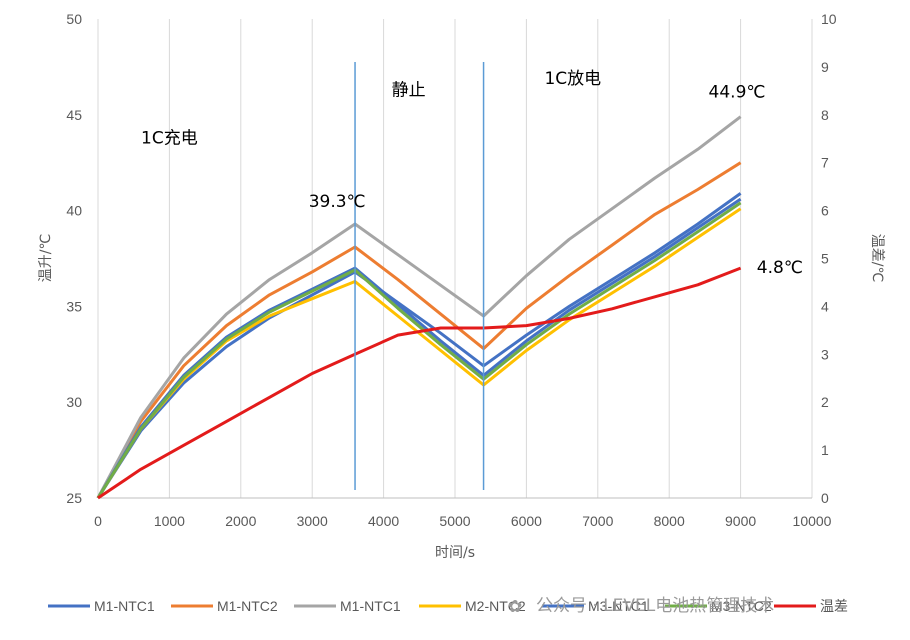 The width and height of the screenshot is (910, 640). What do you see at coordinates (877, 258) in the screenshot?
I see `y2-axis-title: 温差/℃` at bounding box center [877, 258].